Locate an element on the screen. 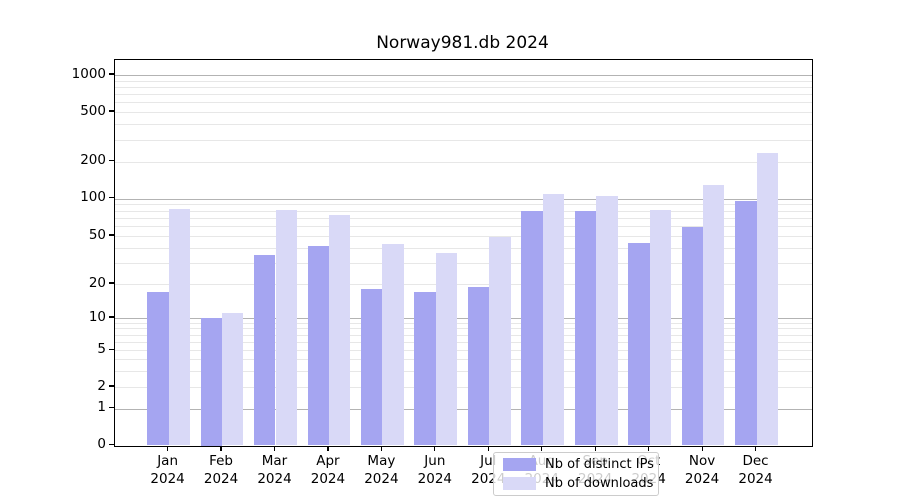  x-tick-label-mar: Mar 2024 is located at coordinates (275, 470).